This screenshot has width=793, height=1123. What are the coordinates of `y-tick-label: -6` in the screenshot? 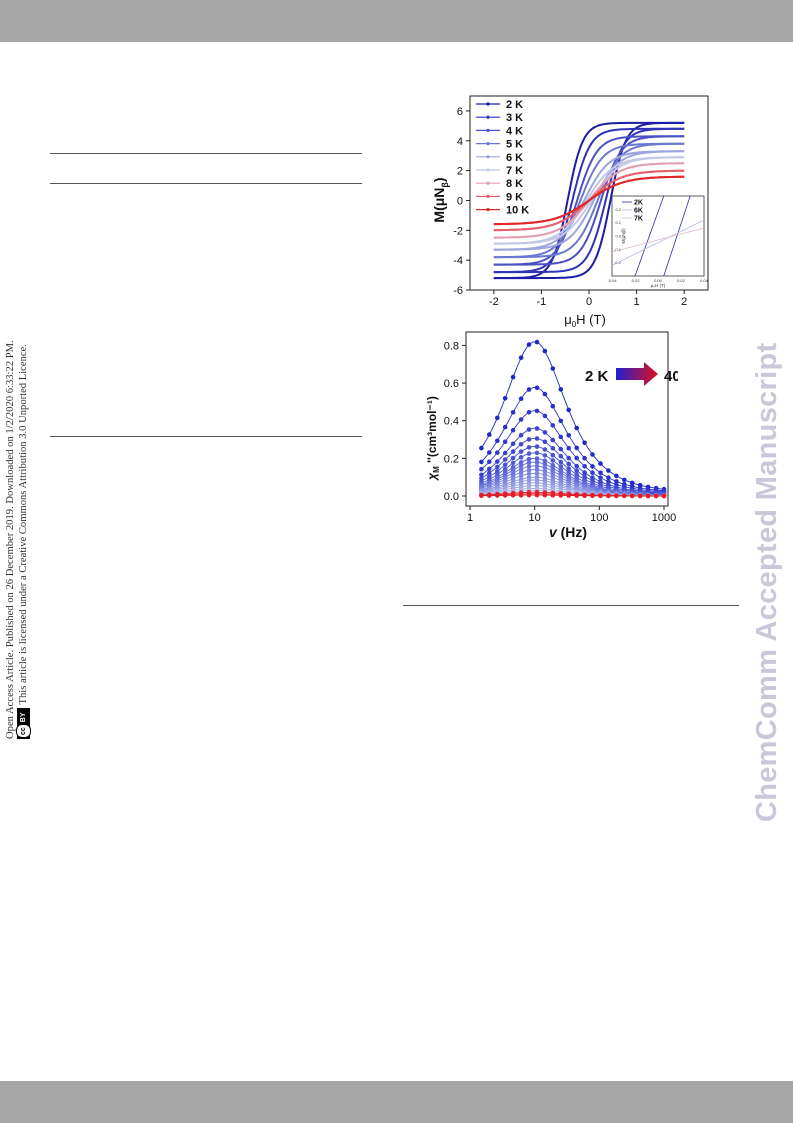 It's located at (458, 291).